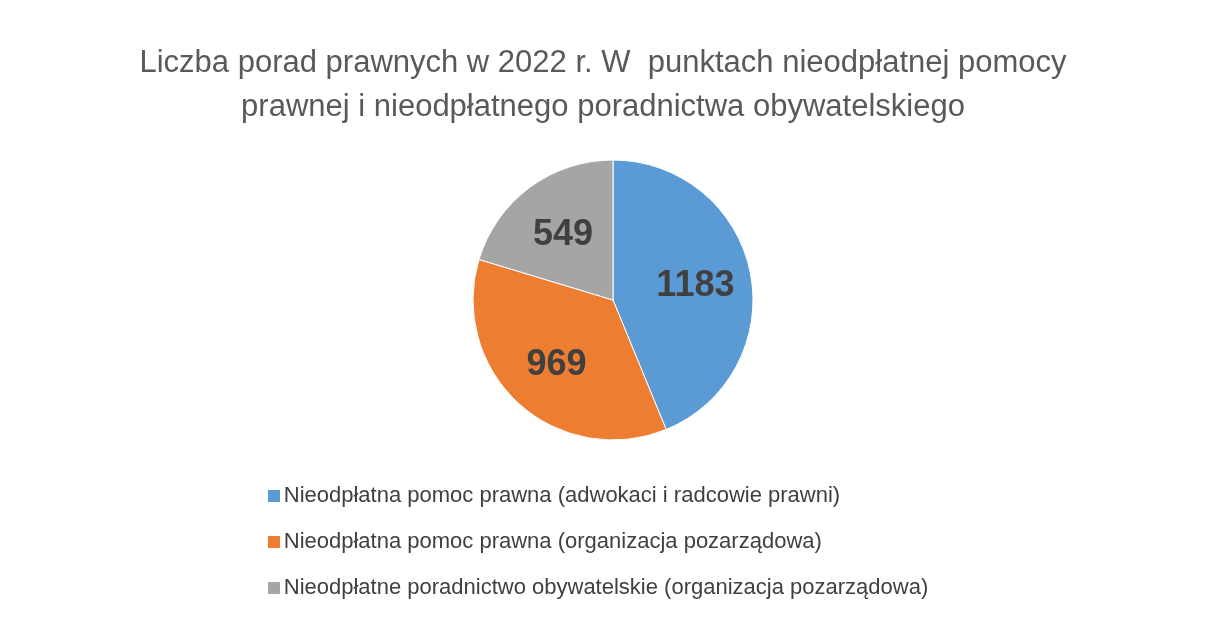  Describe the element at coordinates (562, 233) in the screenshot. I see `data-label: 549` at that location.